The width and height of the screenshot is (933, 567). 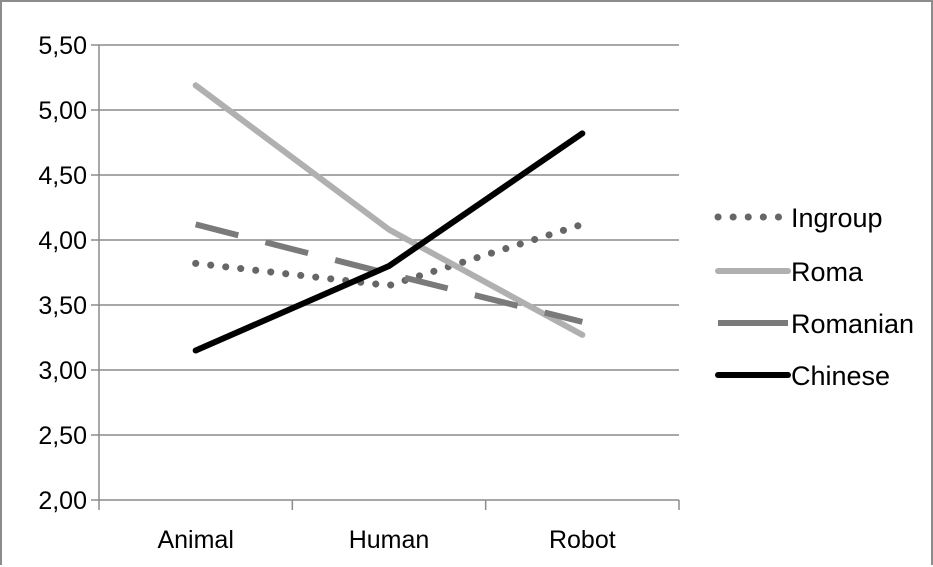 What do you see at coordinates (389, 540) in the screenshot?
I see `x-tick-label: Human` at bounding box center [389, 540].